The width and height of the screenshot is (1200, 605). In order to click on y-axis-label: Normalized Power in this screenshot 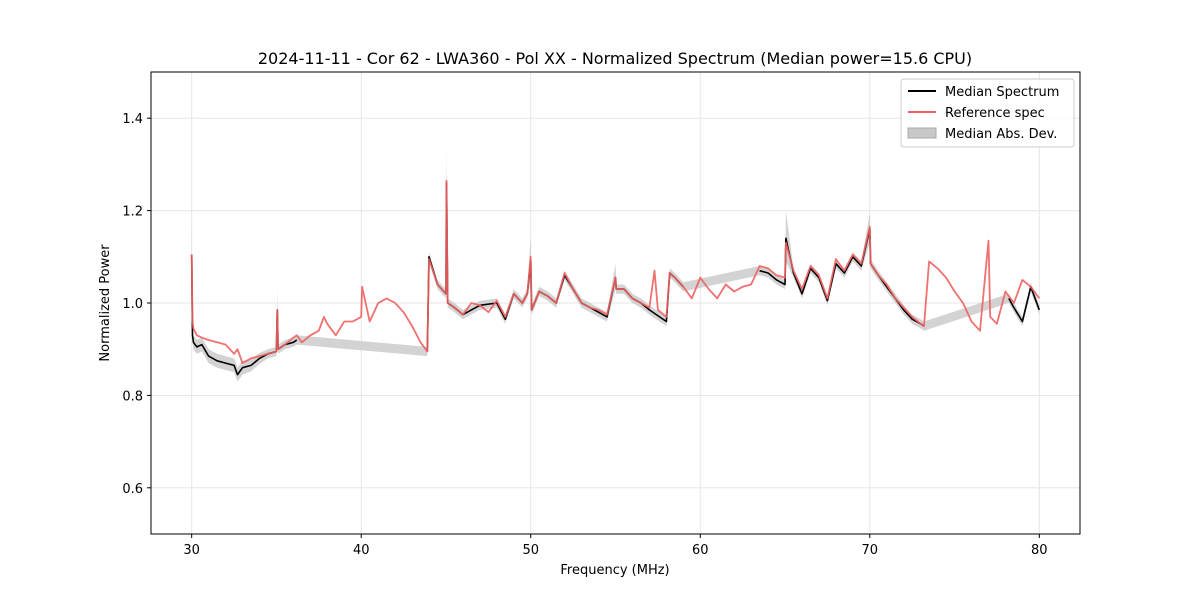, I will do `click(105, 303)`.